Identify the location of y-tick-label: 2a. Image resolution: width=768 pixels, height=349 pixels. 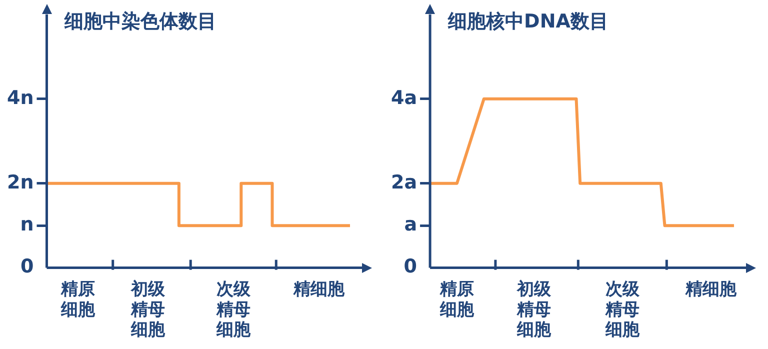
(404, 182).